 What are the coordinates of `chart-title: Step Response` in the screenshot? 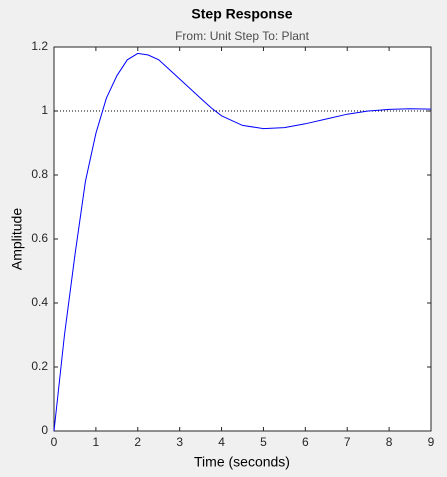 It's located at (241, 14).